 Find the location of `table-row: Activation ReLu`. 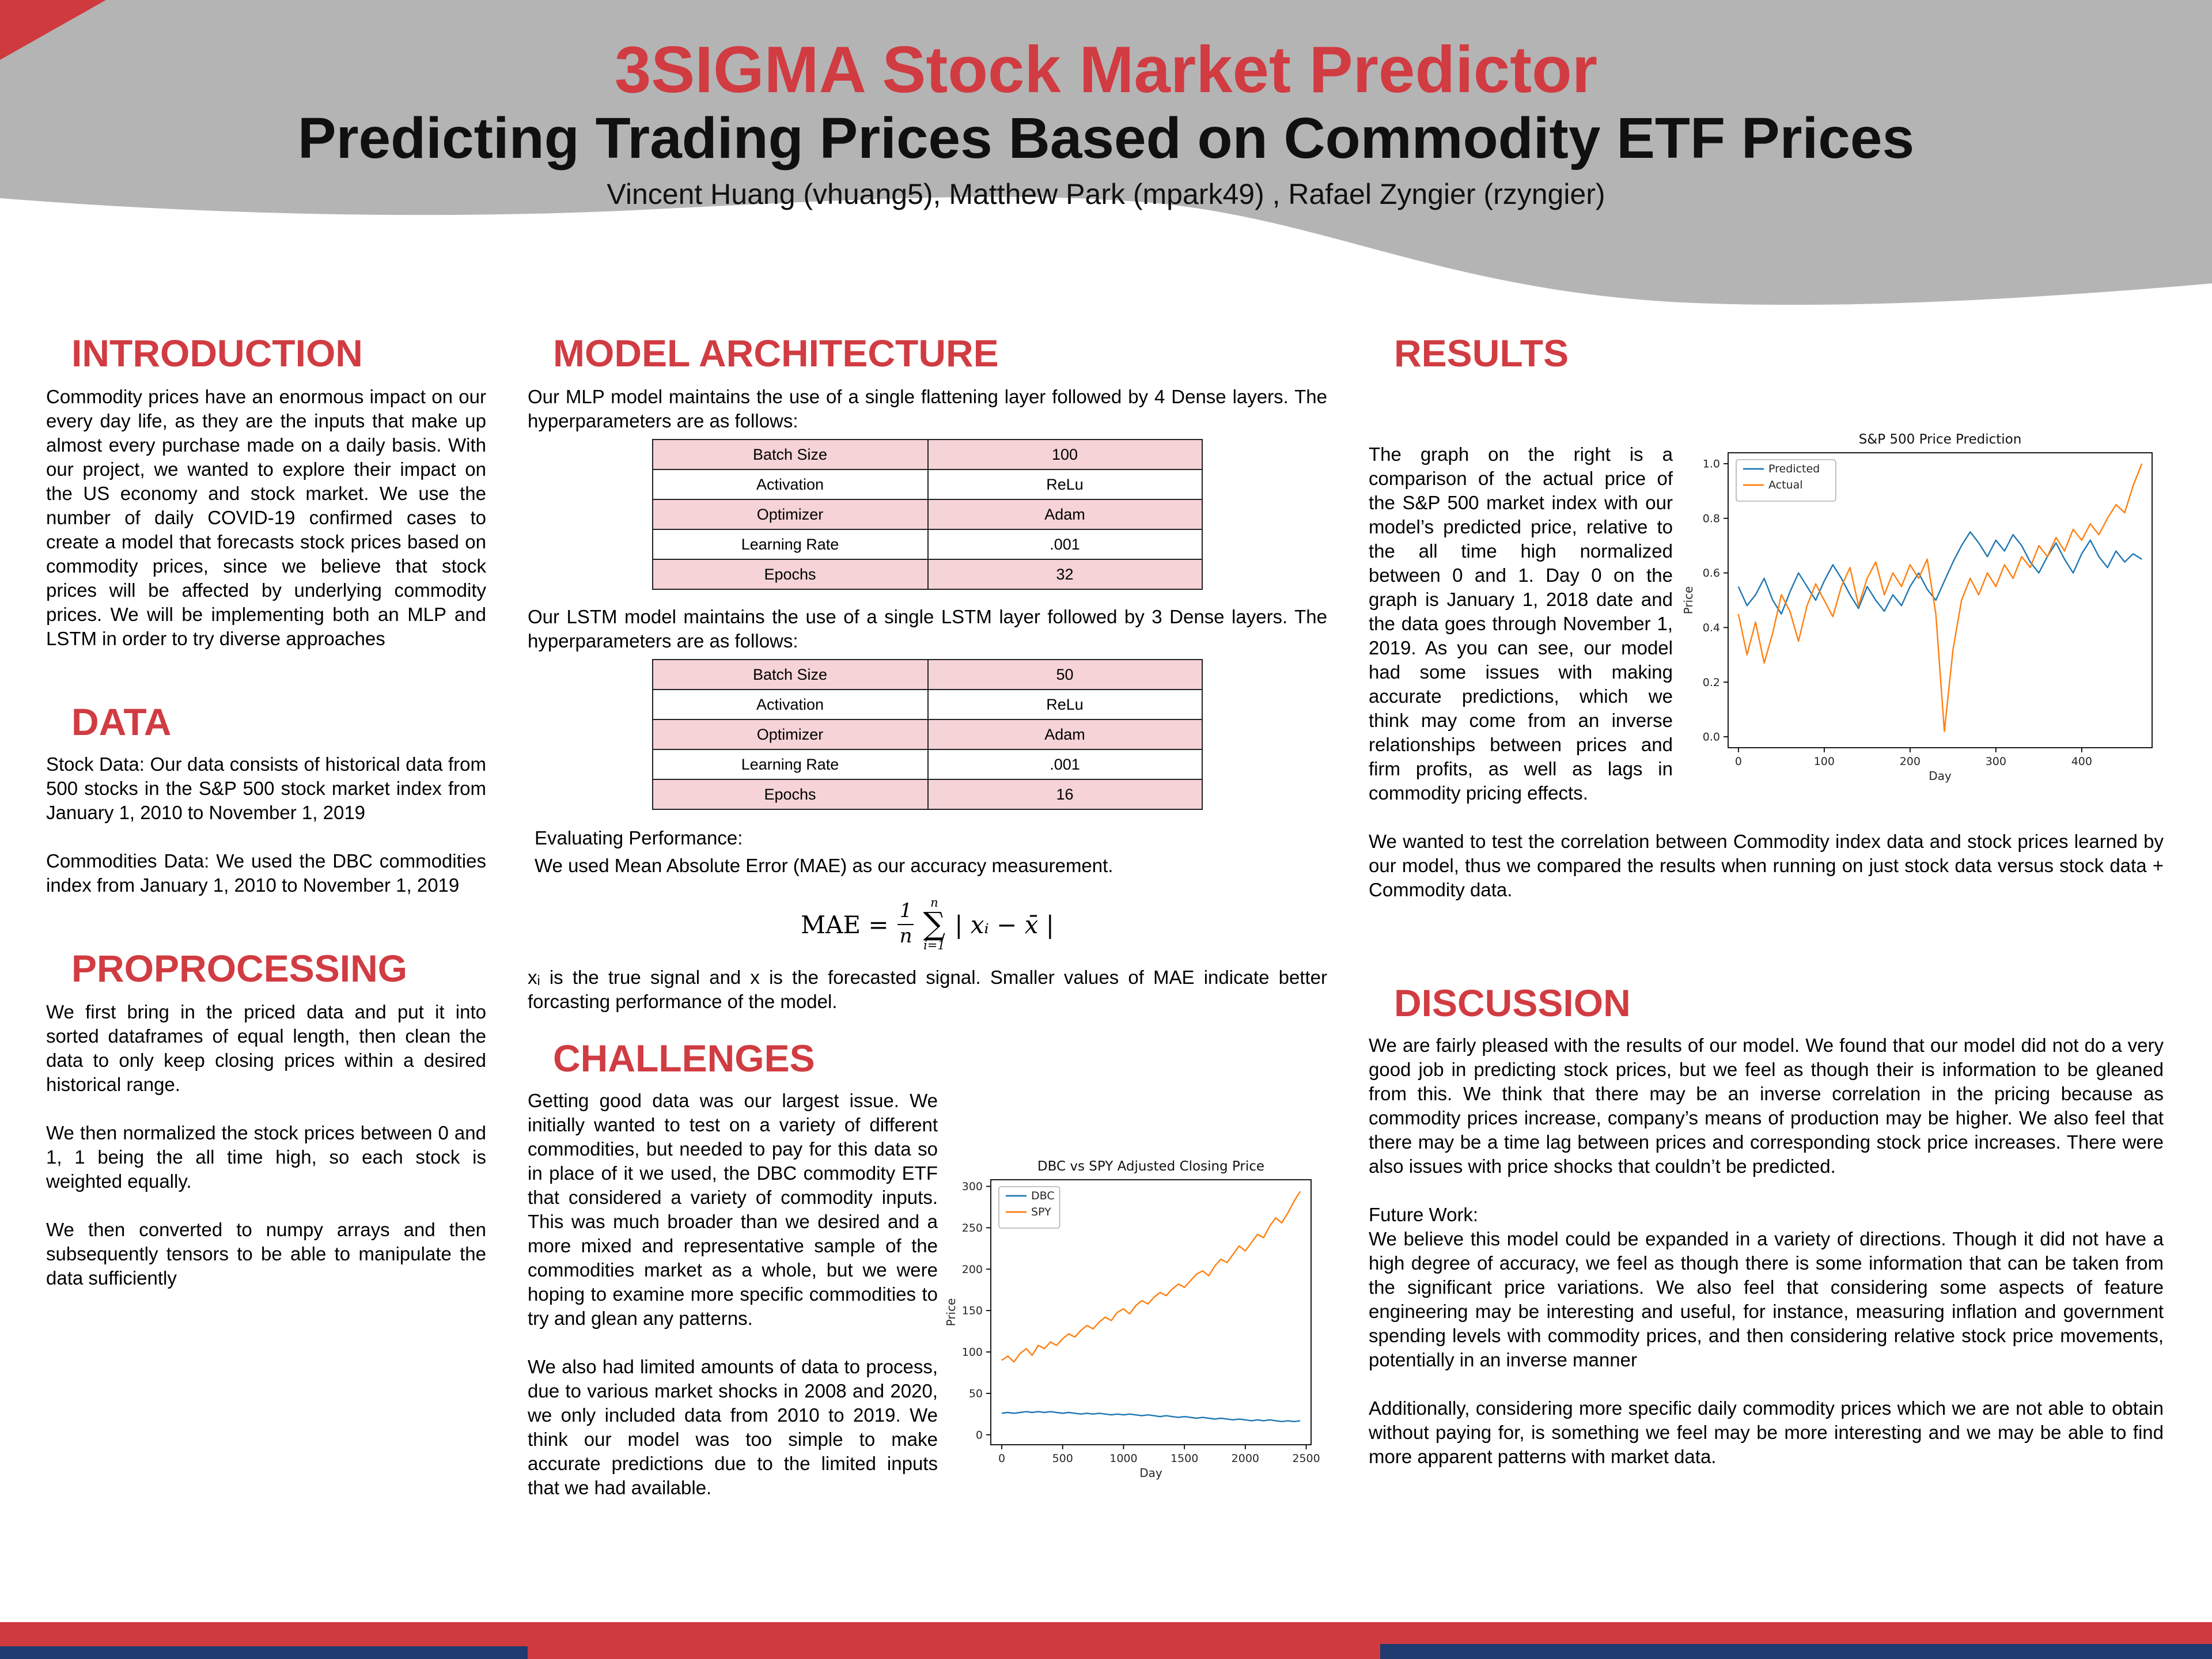

table-row: Activation ReLu is located at coordinates (927, 704).